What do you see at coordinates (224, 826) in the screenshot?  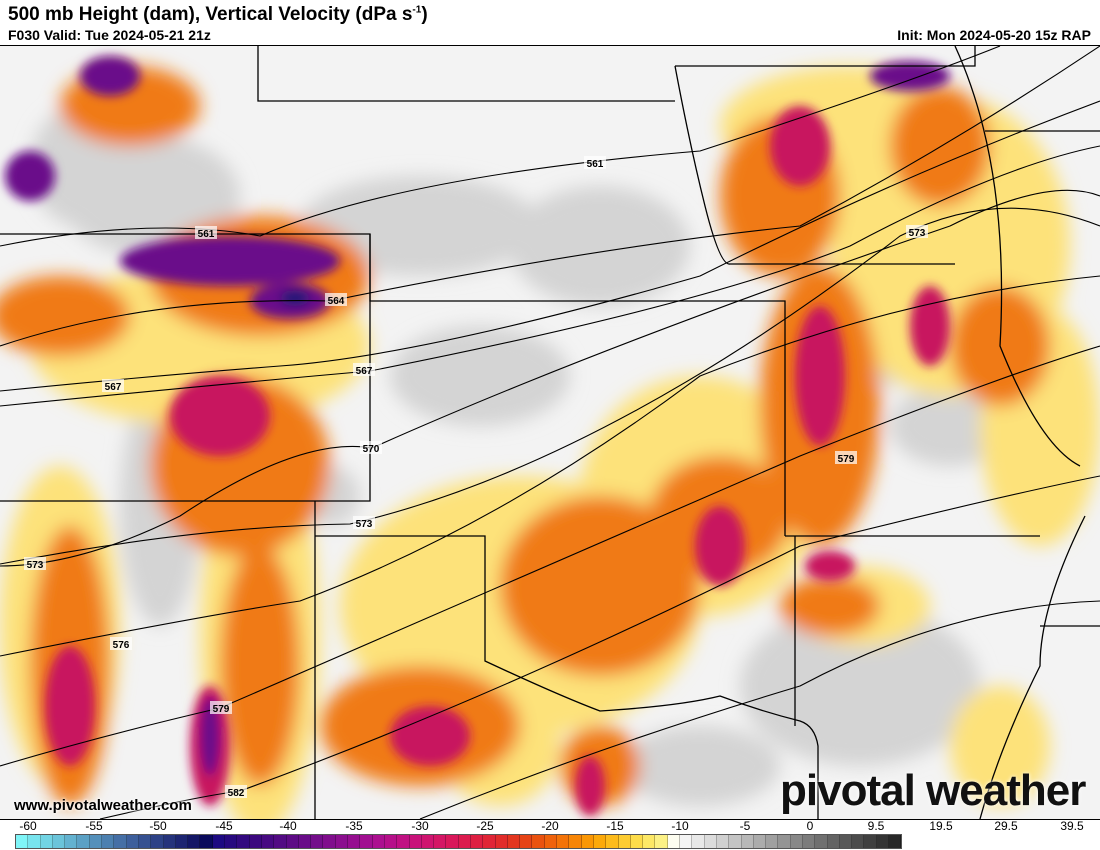 I see `colorbar-tick-label: -45` at bounding box center [224, 826].